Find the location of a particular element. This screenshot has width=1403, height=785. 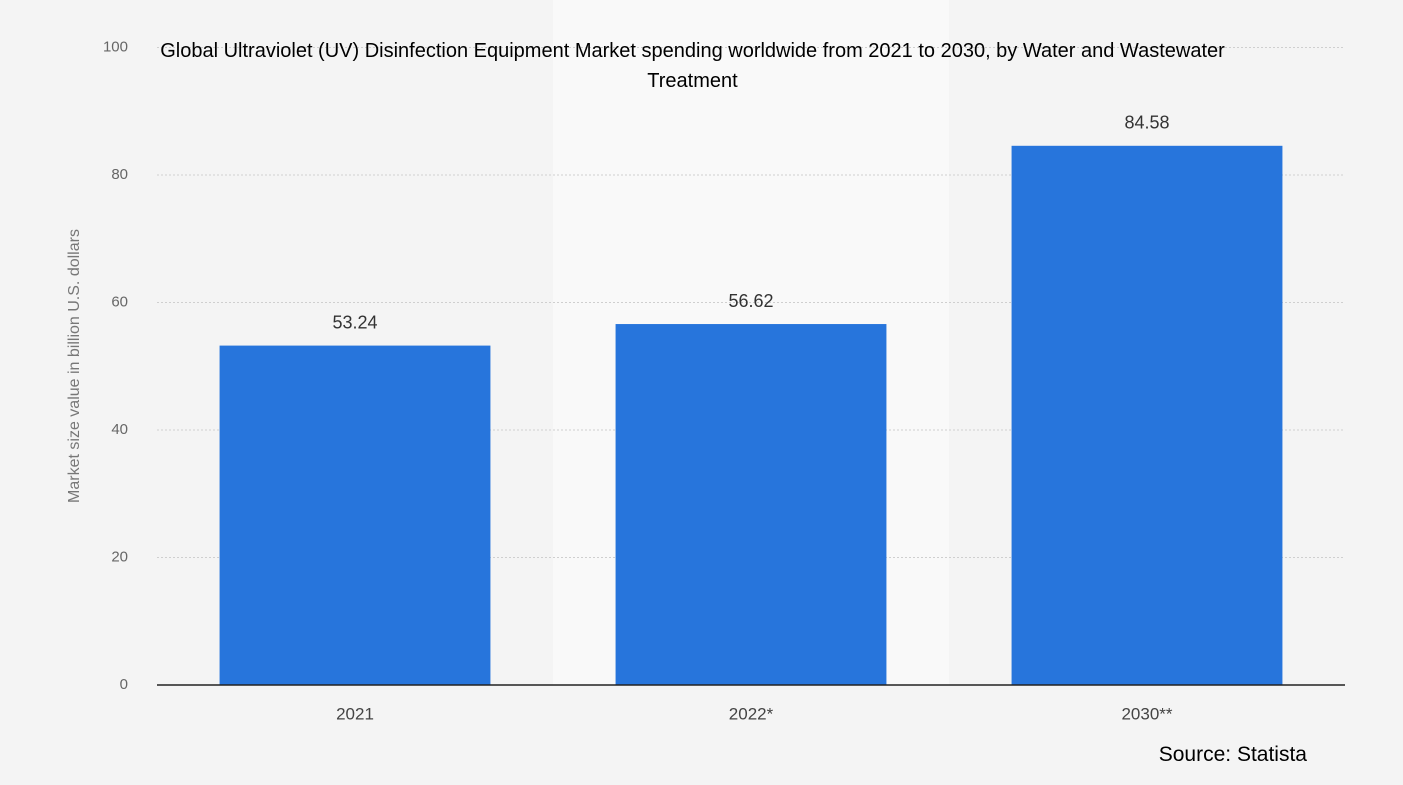

data-label: 53.24 is located at coordinates (354, 322).